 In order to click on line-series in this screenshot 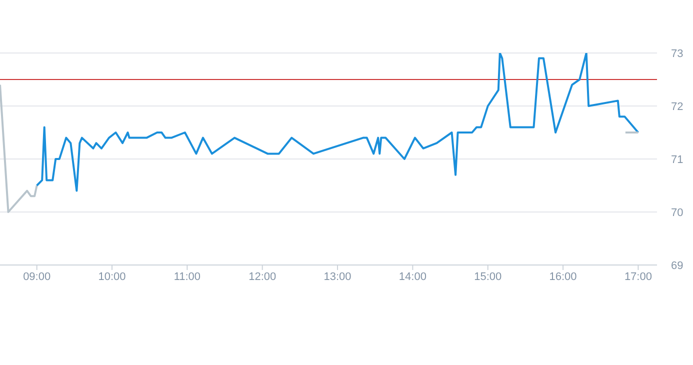, I will do `click(19, 148)`.